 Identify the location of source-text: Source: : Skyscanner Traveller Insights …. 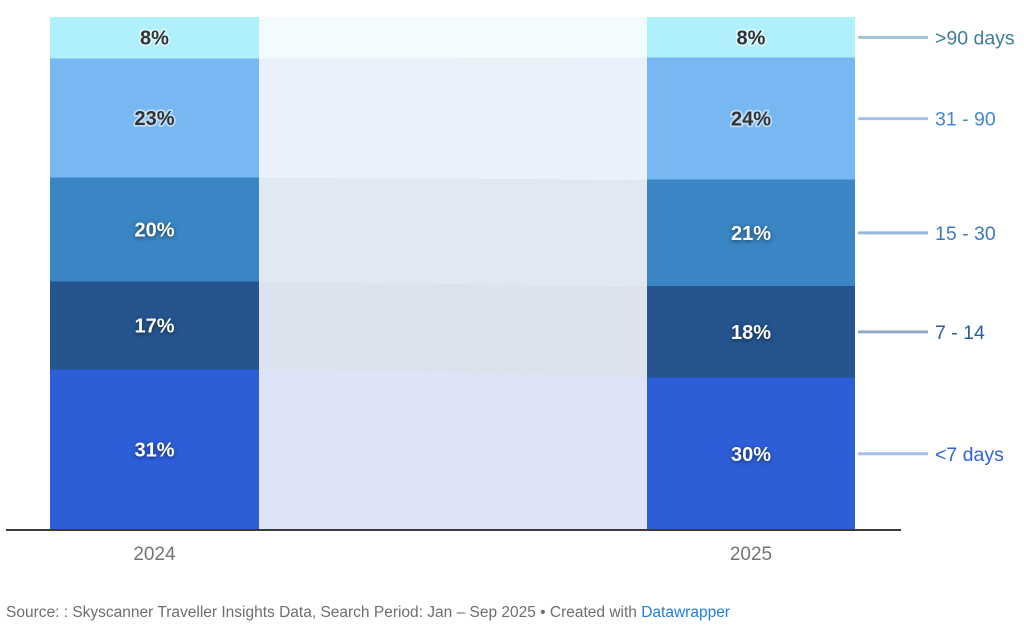
(324, 612).